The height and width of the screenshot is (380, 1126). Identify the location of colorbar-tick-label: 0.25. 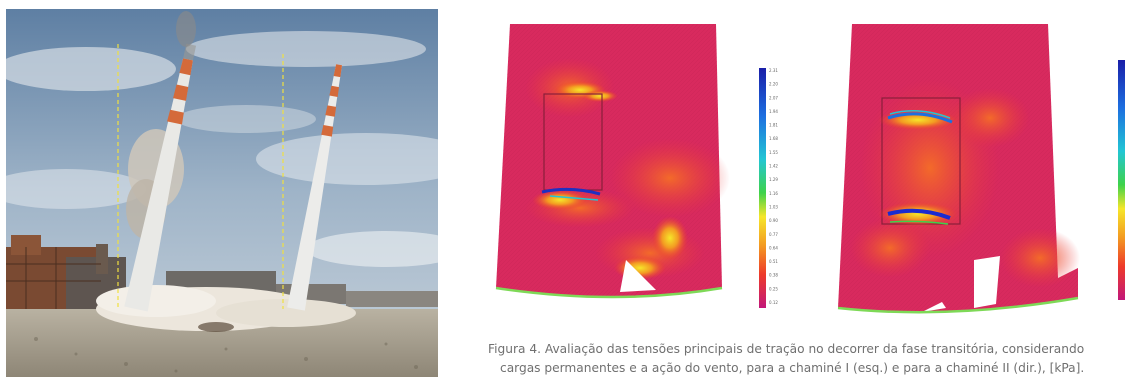
(773, 288).